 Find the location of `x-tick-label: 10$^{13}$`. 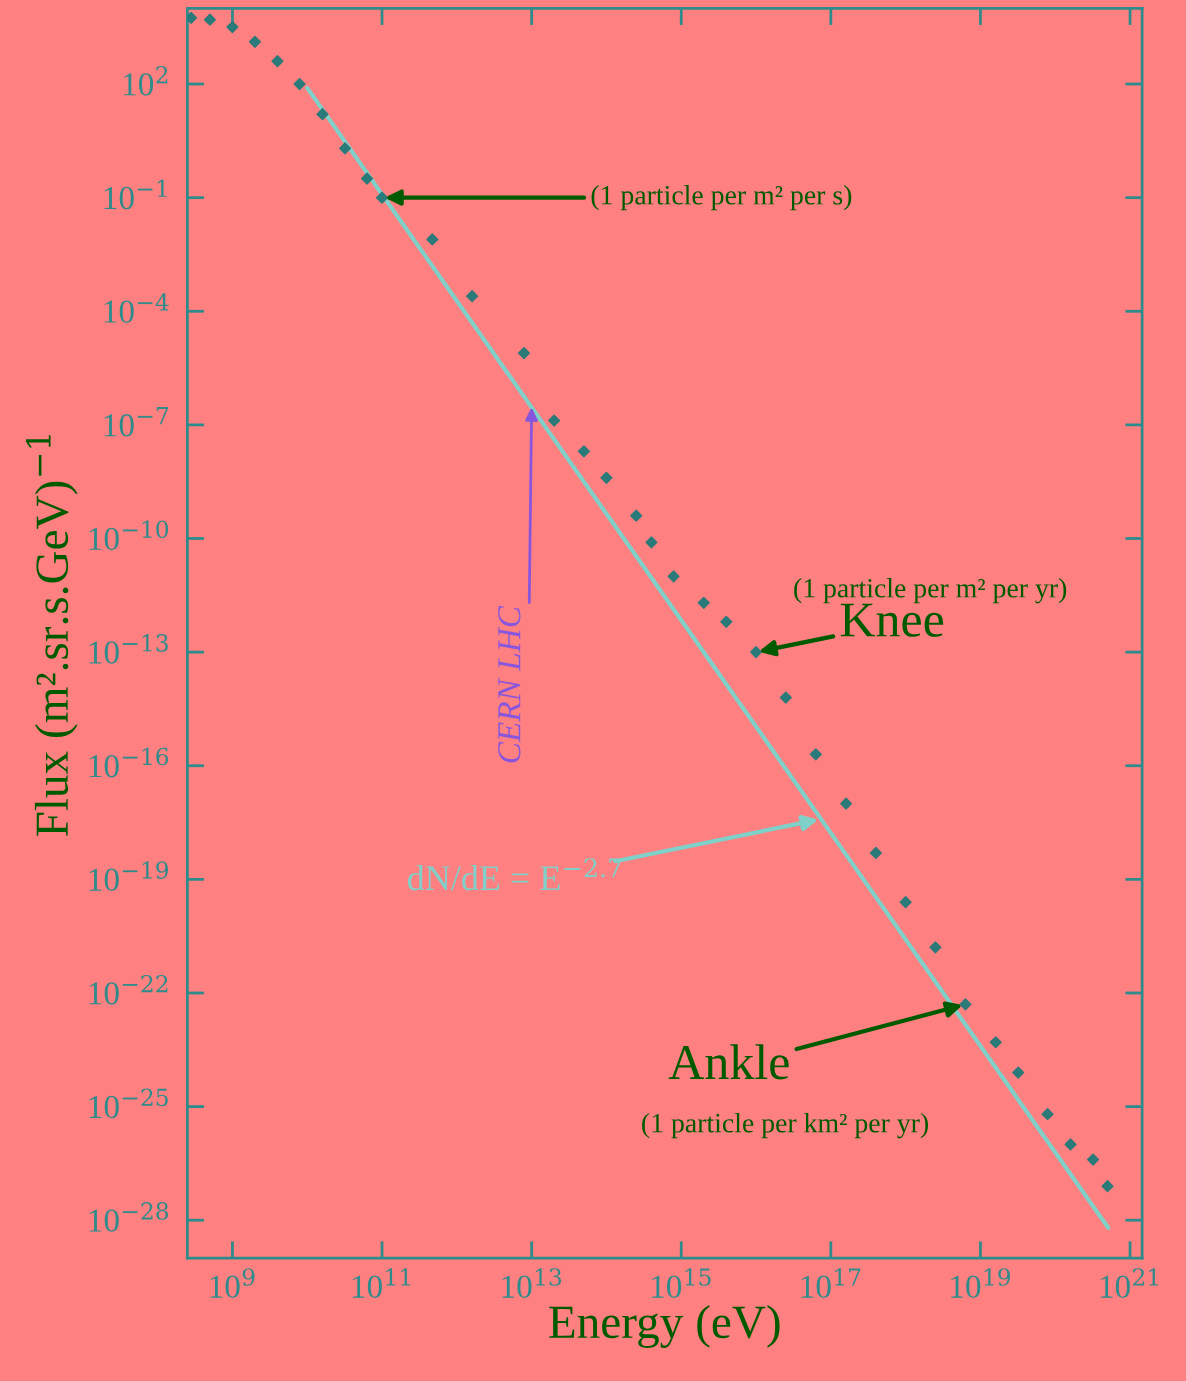

x-tick-label: 10$^{13}$ is located at coordinates (532, 1283).